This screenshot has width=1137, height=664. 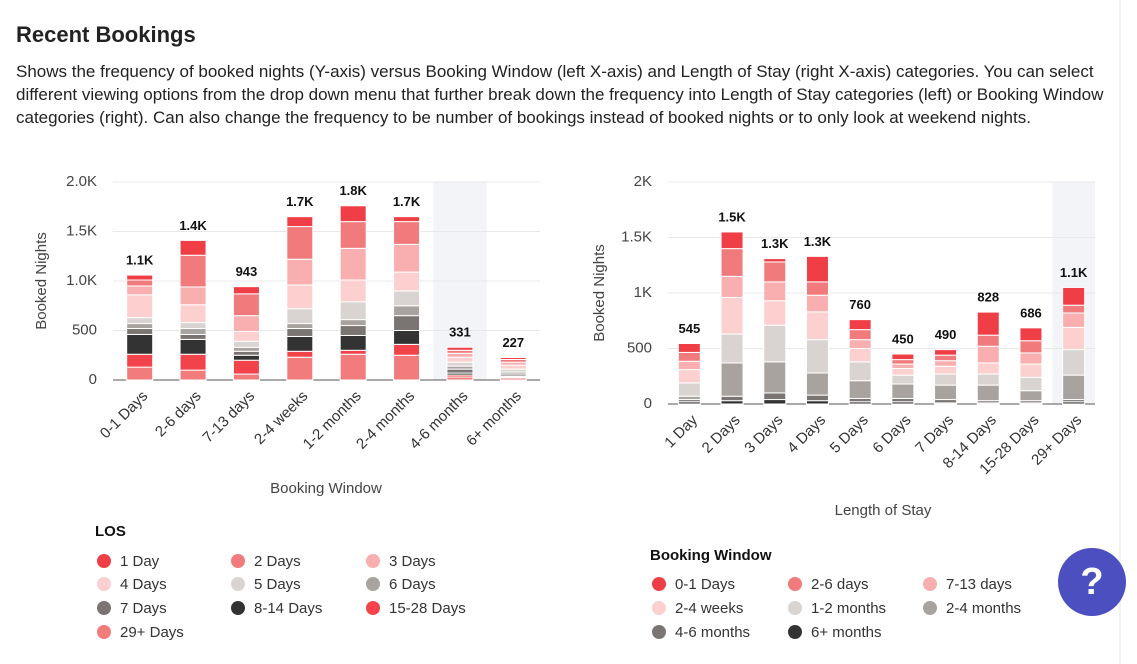 What do you see at coordinates (860, 304) in the screenshot?
I see `total-label: 760` at bounding box center [860, 304].